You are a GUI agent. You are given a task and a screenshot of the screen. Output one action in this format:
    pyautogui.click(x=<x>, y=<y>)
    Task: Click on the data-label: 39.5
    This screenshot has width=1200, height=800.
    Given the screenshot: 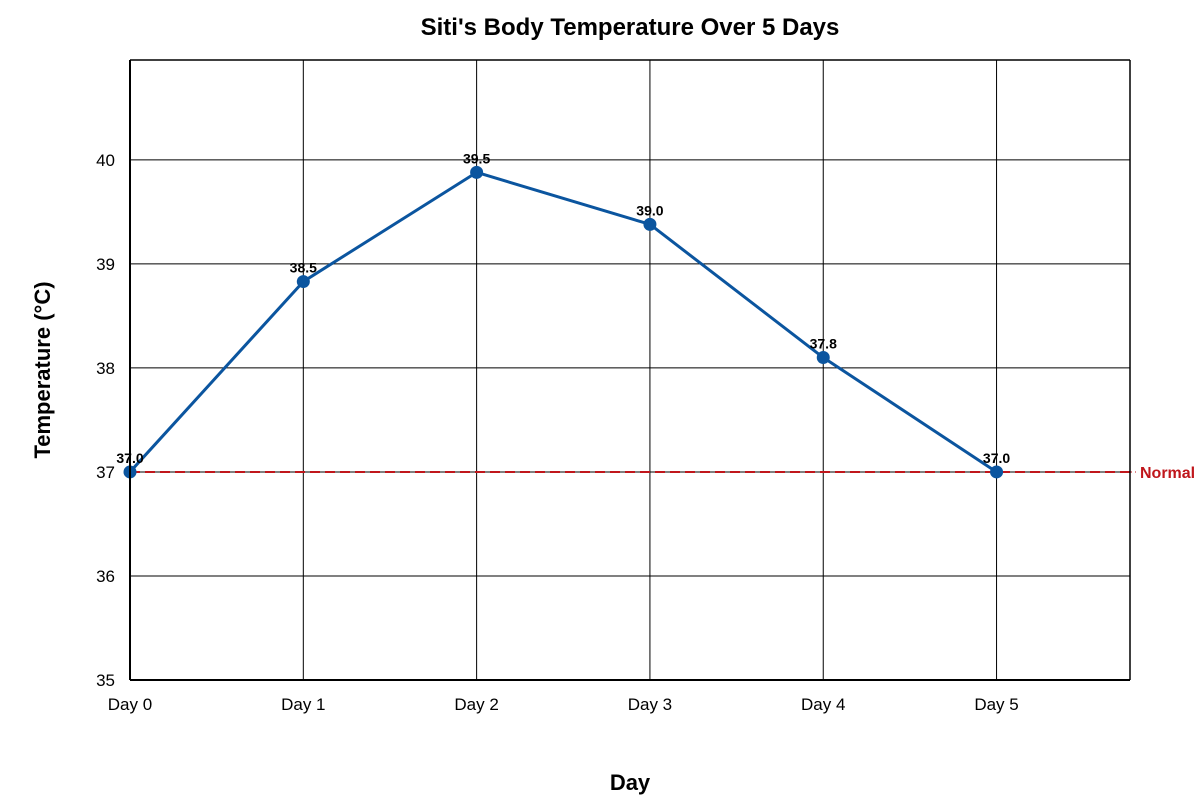 What is the action you would take?
    pyautogui.click(x=476, y=158)
    